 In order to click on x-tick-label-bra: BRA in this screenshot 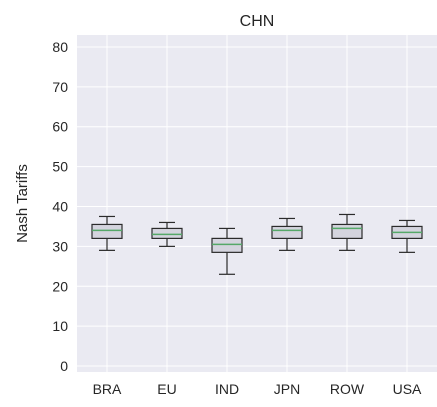, I will do `click(107, 389)`.